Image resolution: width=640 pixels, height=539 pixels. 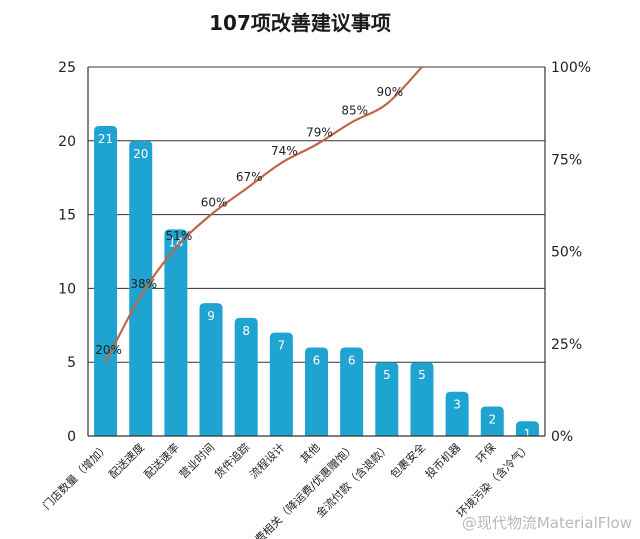 I want to click on cumulative-percent-label: 74%, so click(x=284, y=151).